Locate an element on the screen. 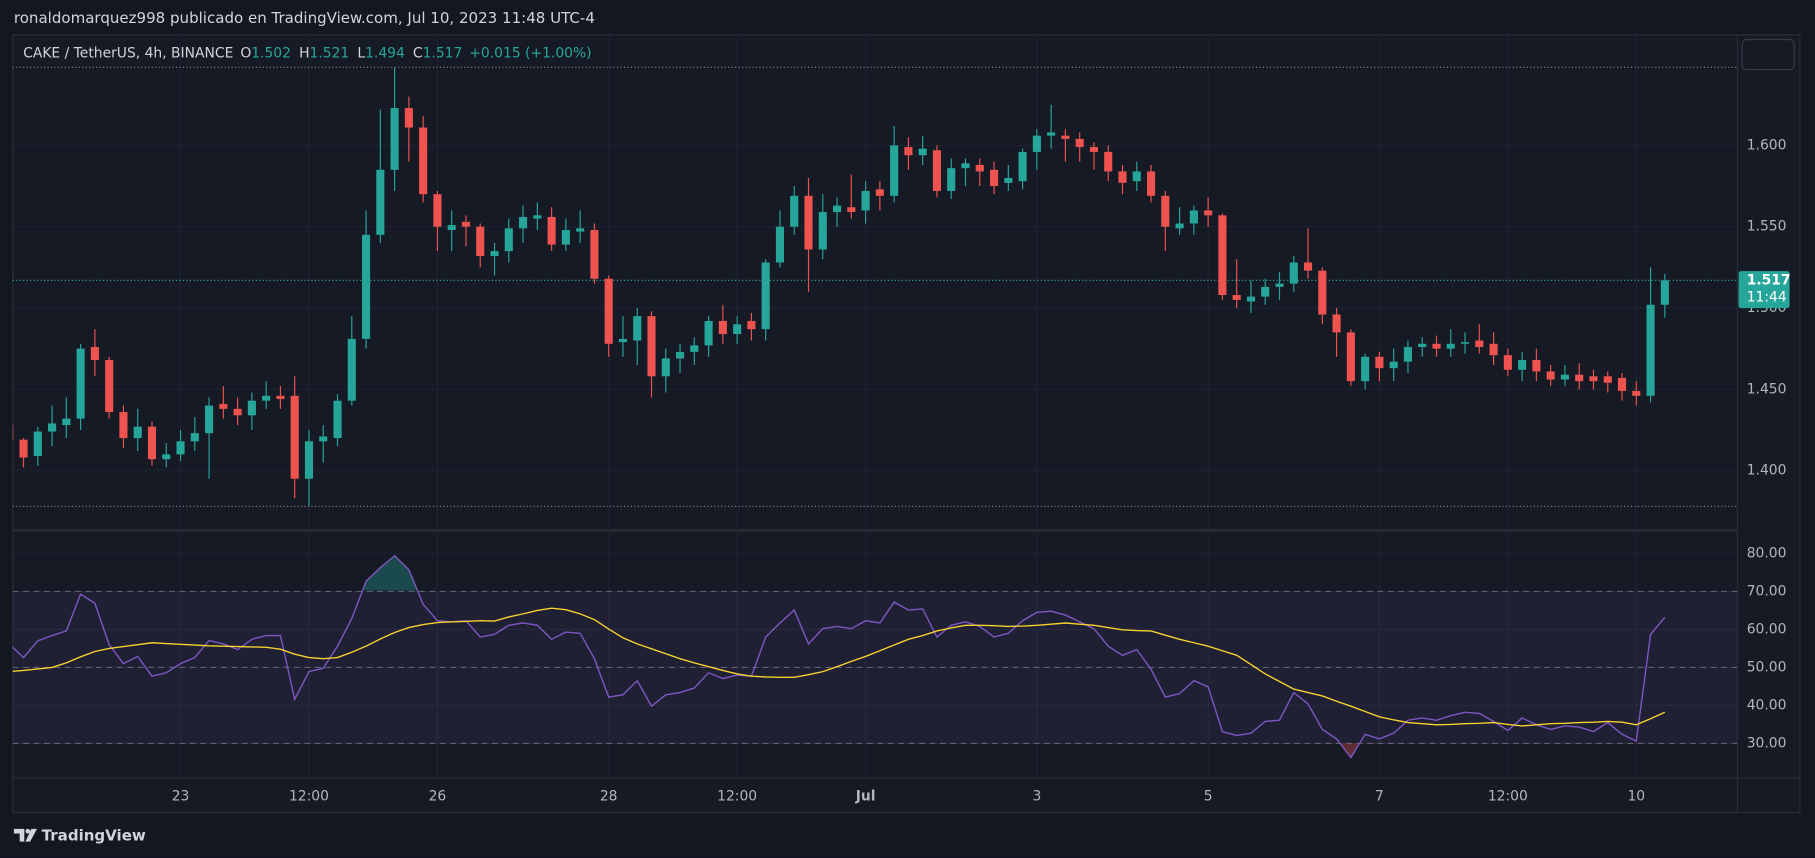 This screenshot has height=858, width=1815. legend-ohlc-value: 1.517 is located at coordinates (443, 53).